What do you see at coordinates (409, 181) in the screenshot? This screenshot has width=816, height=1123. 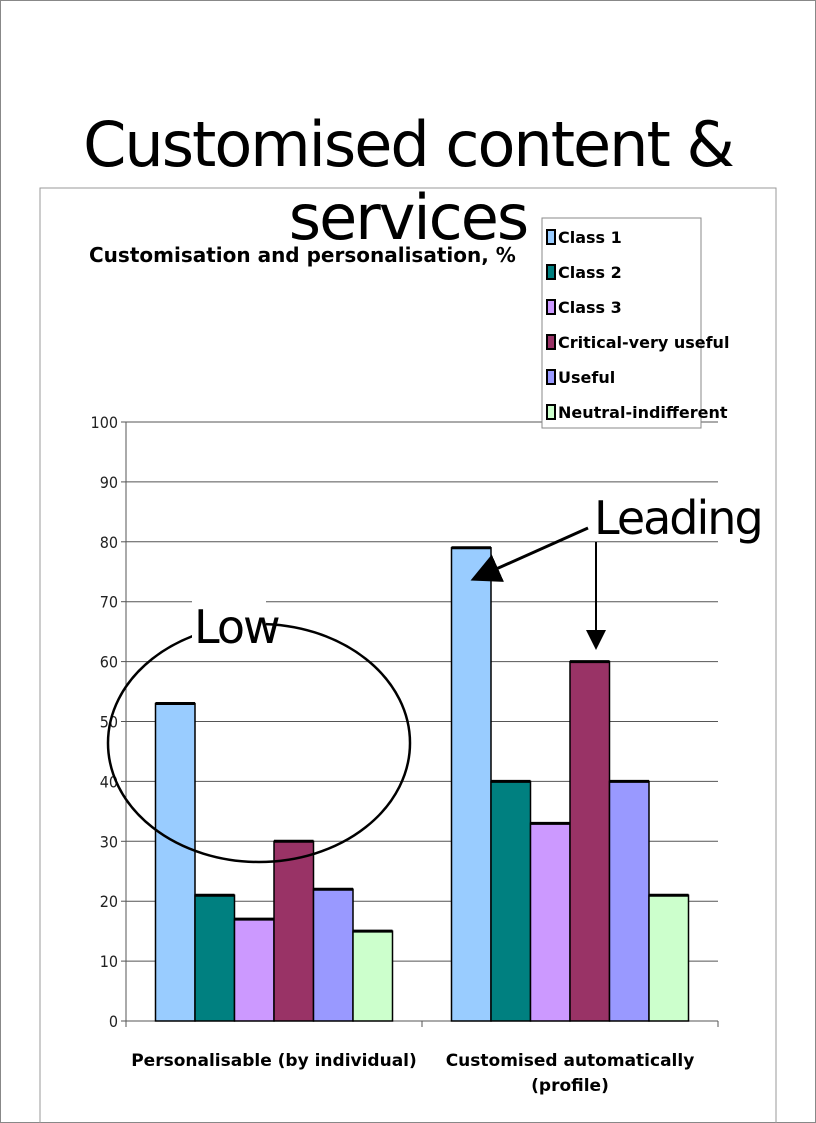 I see `slide-title: Customised content & services` at bounding box center [409, 181].